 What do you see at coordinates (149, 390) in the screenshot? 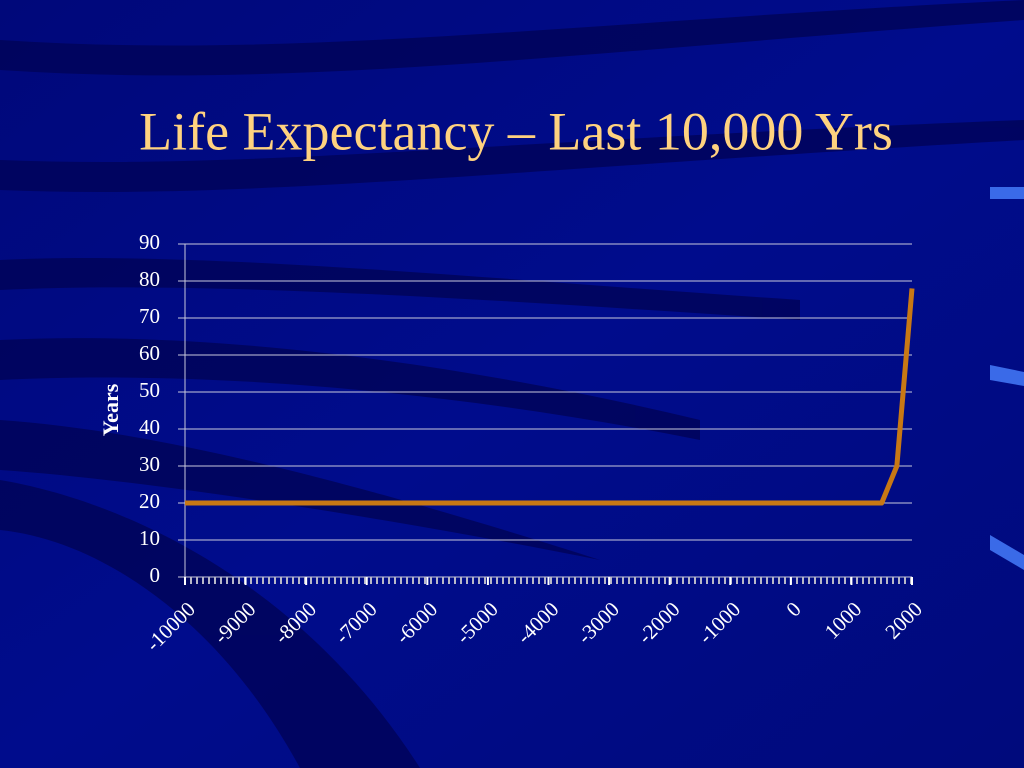
I see `y-tick-label: 50` at bounding box center [149, 390].